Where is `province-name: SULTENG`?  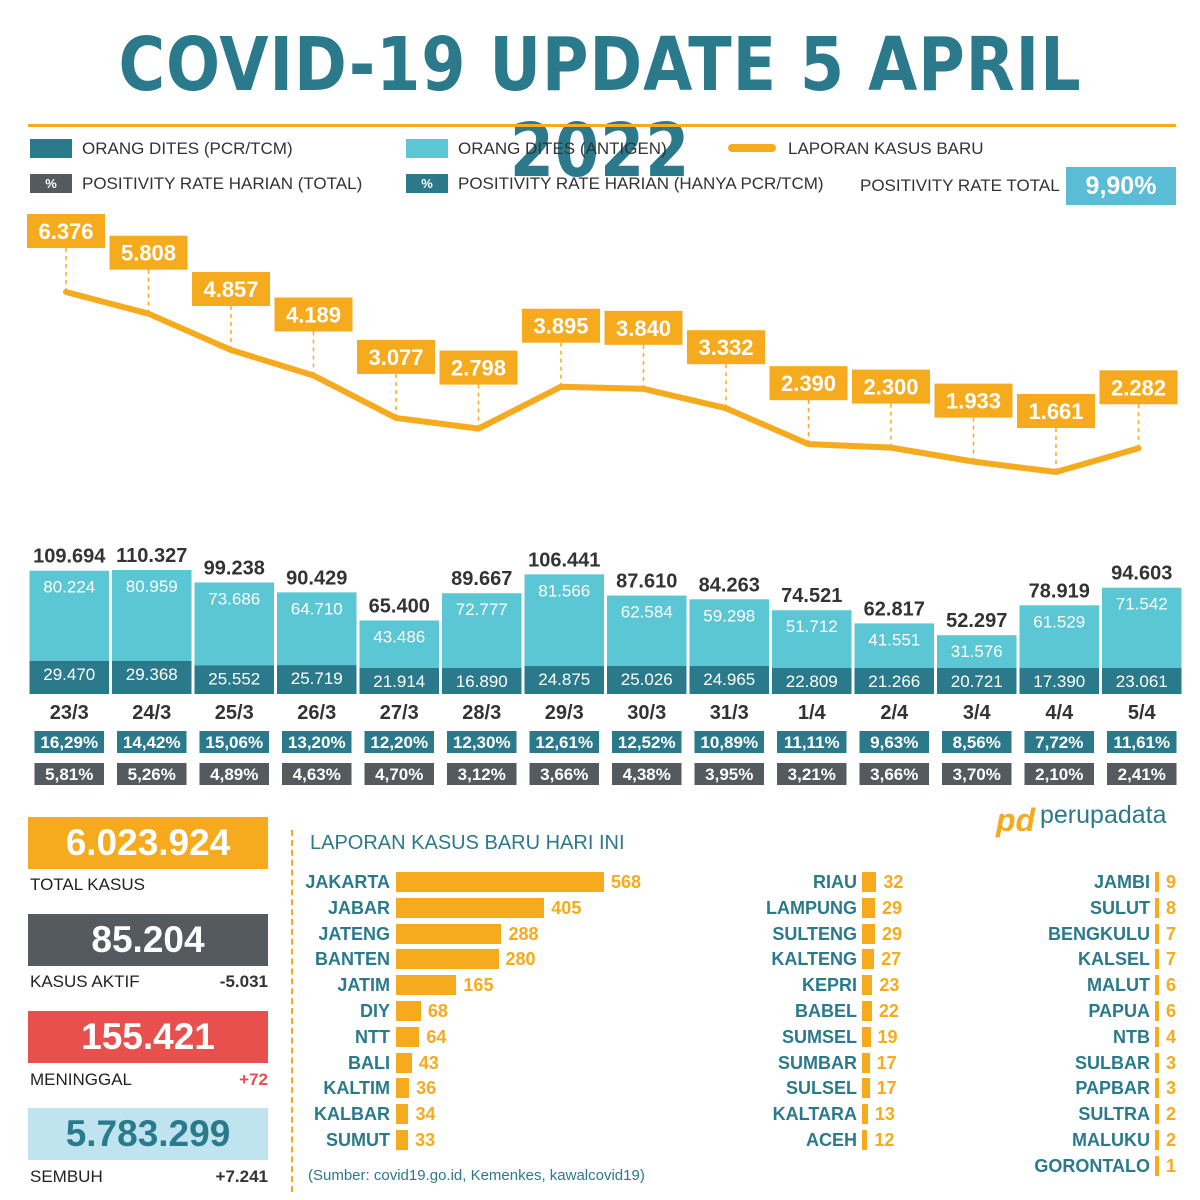
province-name: SULTENG is located at coordinates (814, 933).